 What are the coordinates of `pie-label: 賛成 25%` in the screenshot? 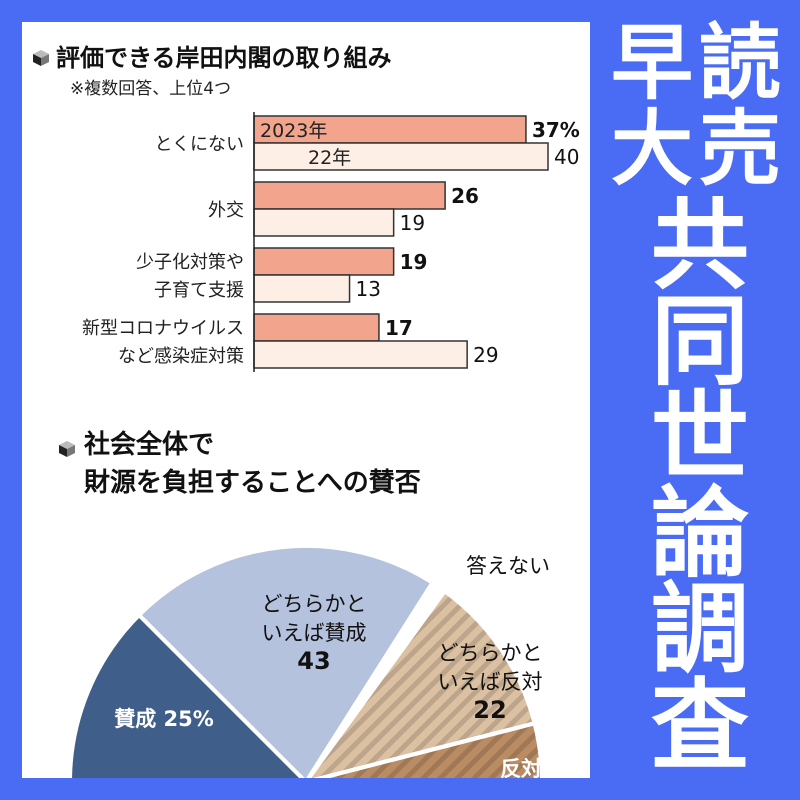 It's located at (164, 719).